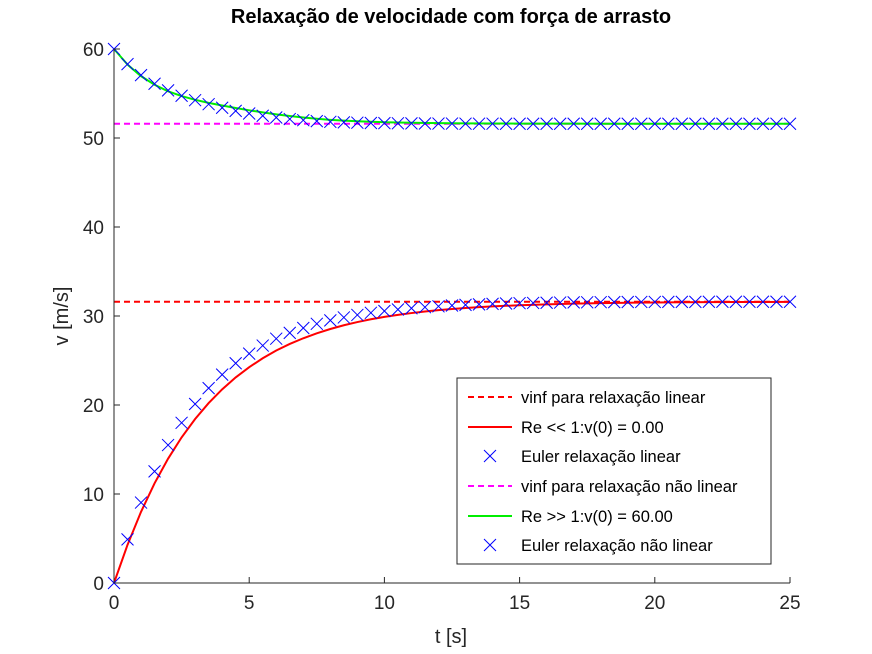 The image size is (872, 654). I want to click on x-tick-label: 0, so click(114, 603).